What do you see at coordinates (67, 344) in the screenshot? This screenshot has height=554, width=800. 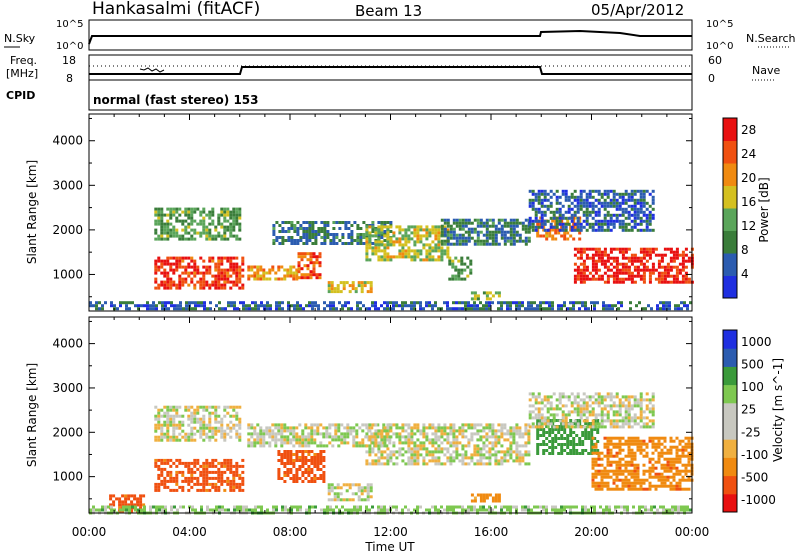 I see `ytick-label-1-3: 4000` at bounding box center [67, 344].